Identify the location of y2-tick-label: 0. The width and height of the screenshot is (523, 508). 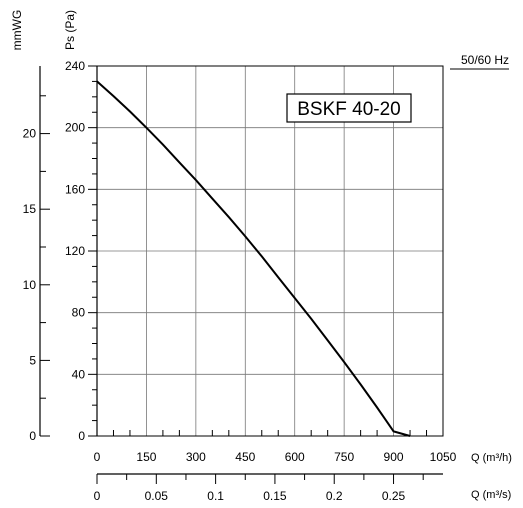
(32, 436).